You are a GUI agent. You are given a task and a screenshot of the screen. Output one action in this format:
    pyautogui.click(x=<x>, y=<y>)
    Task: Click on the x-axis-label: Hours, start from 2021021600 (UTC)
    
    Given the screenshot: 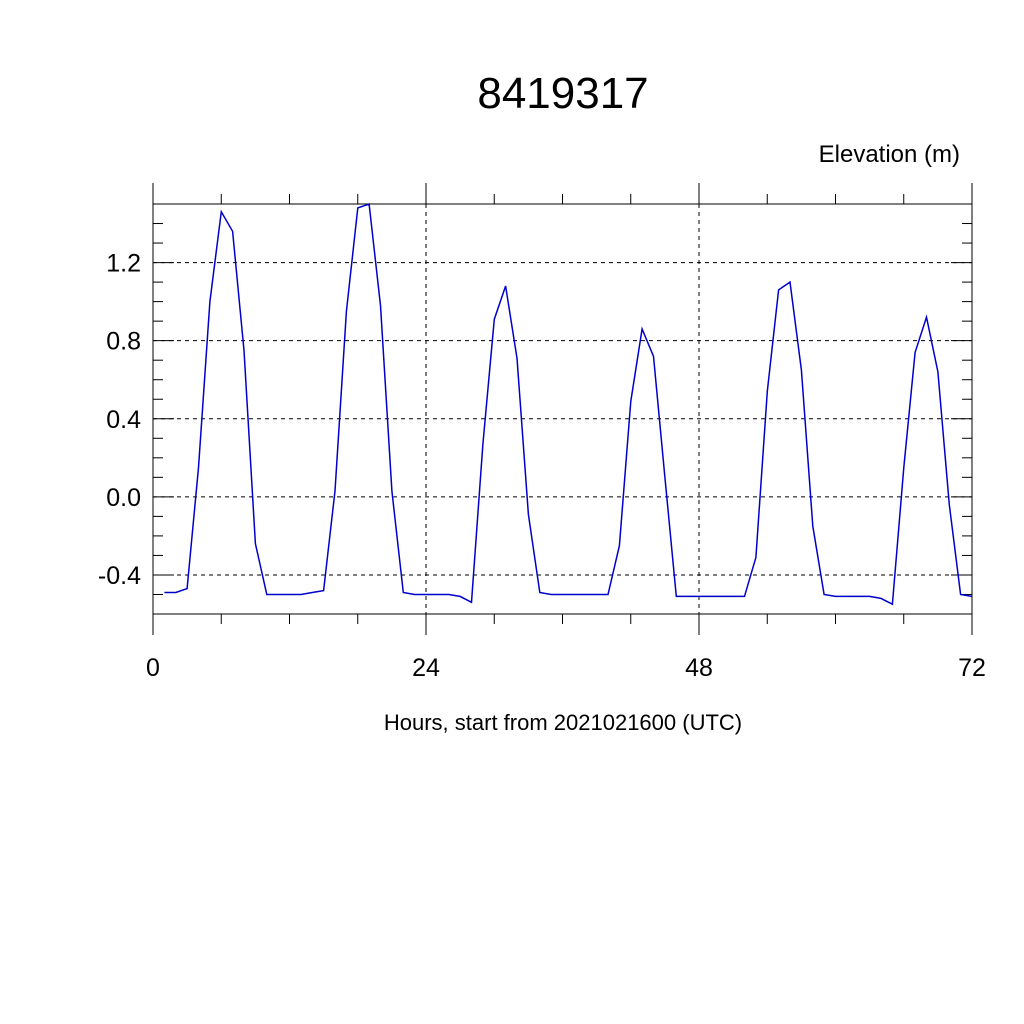 What is the action you would take?
    pyautogui.click(x=563, y=722)
    